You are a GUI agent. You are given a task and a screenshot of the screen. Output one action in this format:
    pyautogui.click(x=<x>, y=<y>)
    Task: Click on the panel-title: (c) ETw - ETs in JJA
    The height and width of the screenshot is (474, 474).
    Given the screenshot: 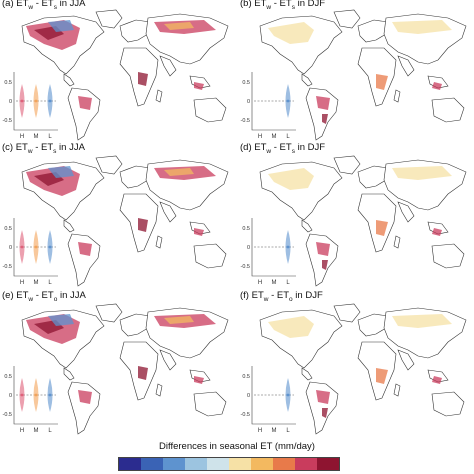 What is the action you would take?
    pyautogui.click(x=43, y=148)
    